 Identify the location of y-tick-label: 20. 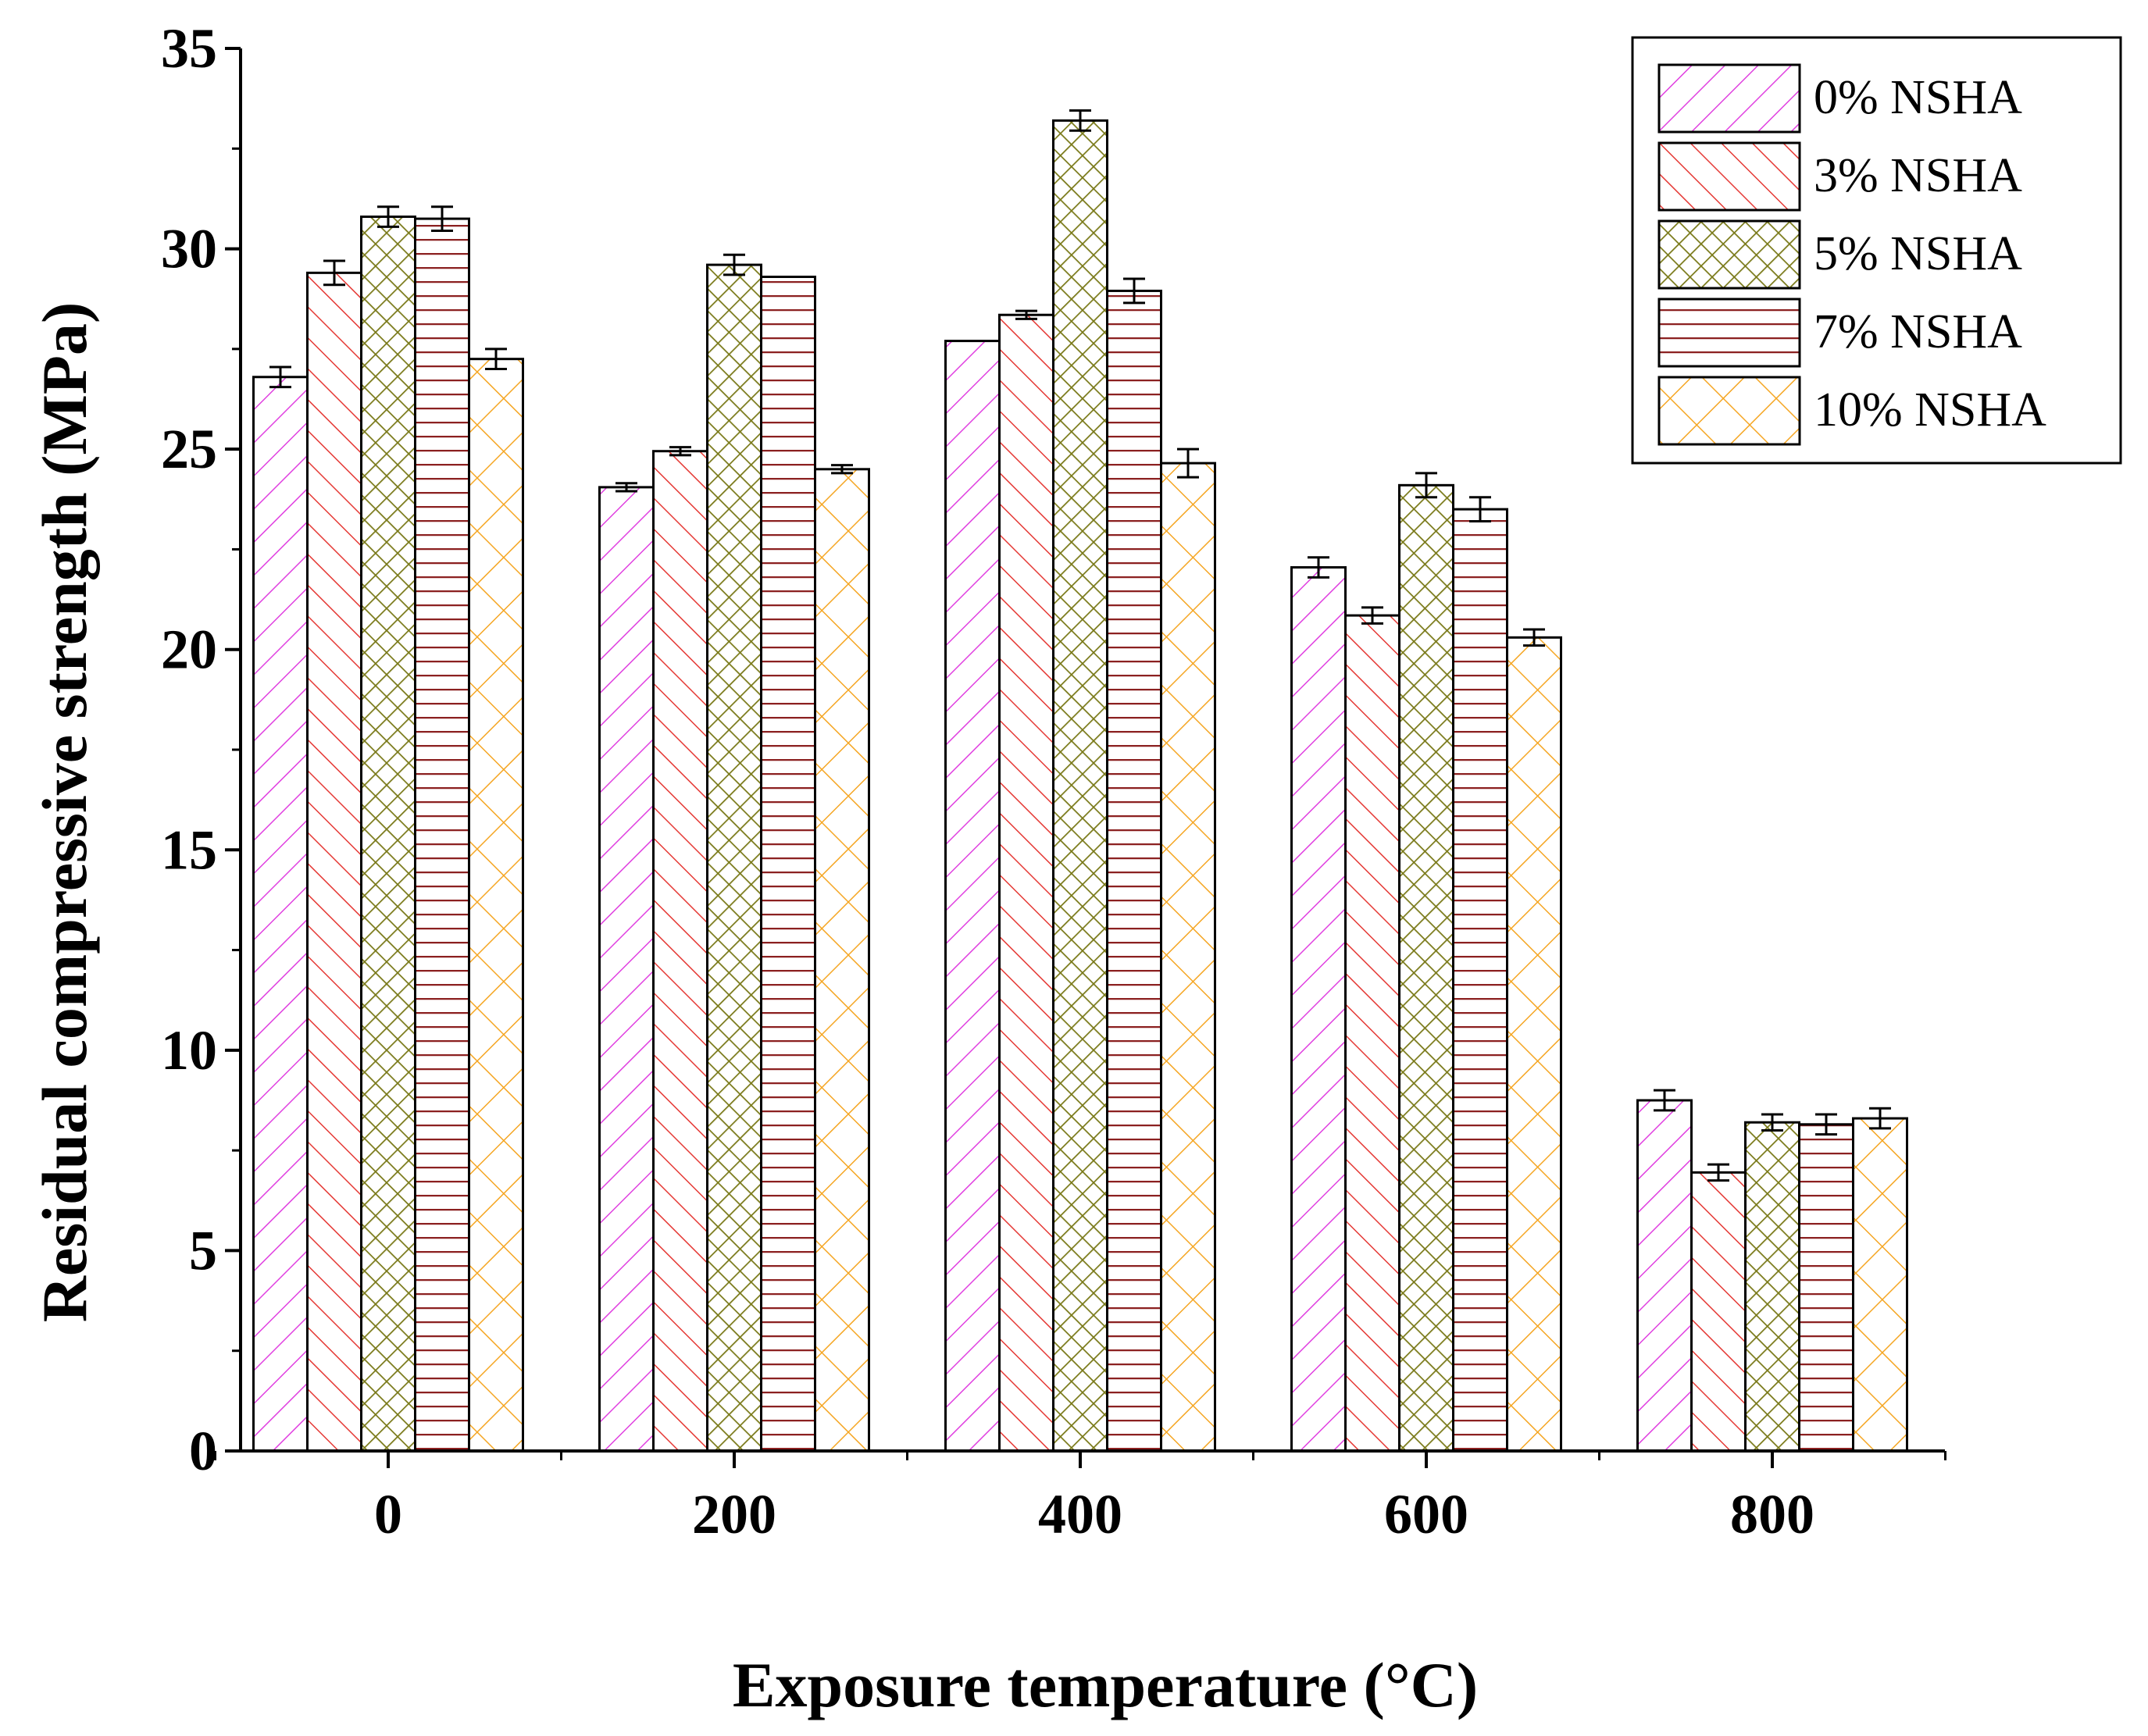
(189, 649).